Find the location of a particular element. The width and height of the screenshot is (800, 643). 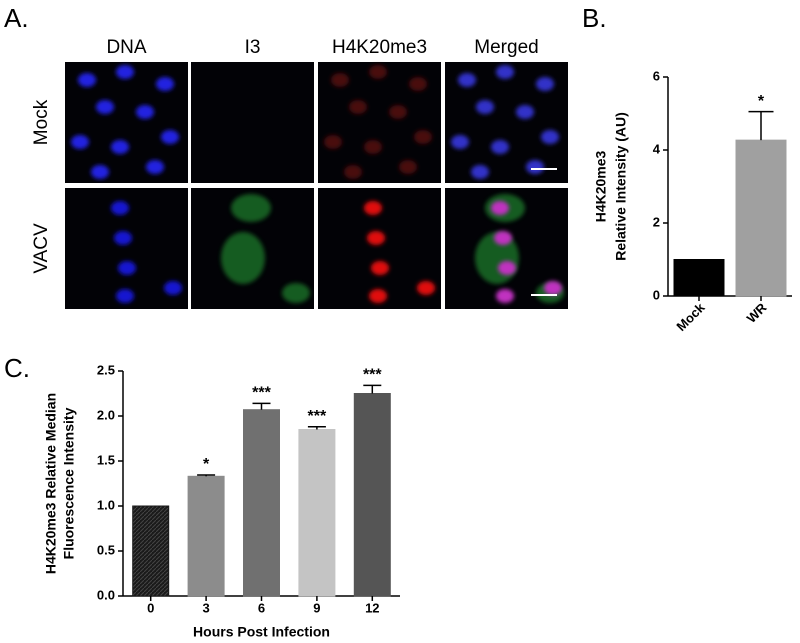

y-tick-label: 1.0 is located at coordinates (106, 504).